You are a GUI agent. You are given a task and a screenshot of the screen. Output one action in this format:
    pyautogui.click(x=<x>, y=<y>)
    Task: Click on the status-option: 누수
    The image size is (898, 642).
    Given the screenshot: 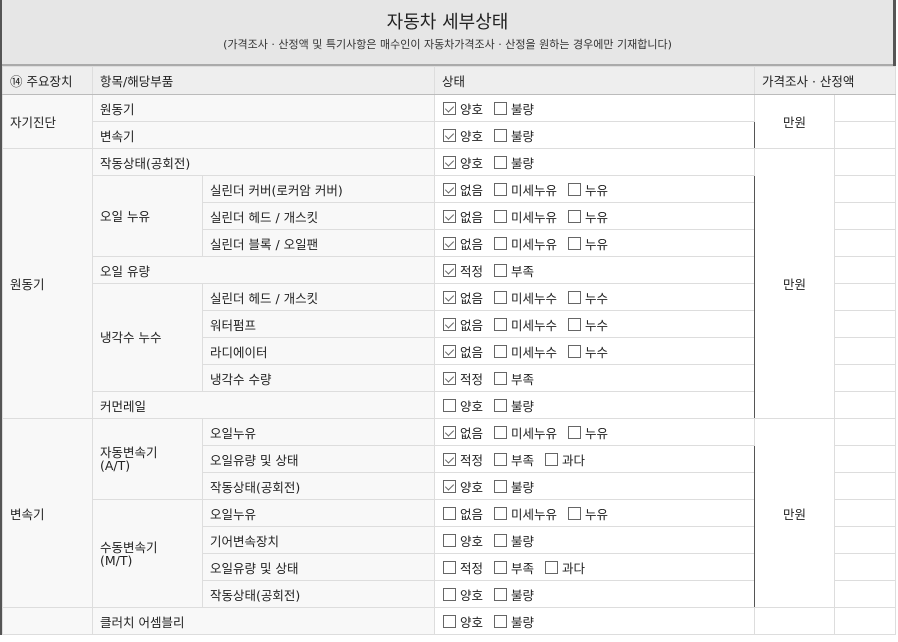 What is the action you would take?
    pyautogui.click(x=588, y=324)
    